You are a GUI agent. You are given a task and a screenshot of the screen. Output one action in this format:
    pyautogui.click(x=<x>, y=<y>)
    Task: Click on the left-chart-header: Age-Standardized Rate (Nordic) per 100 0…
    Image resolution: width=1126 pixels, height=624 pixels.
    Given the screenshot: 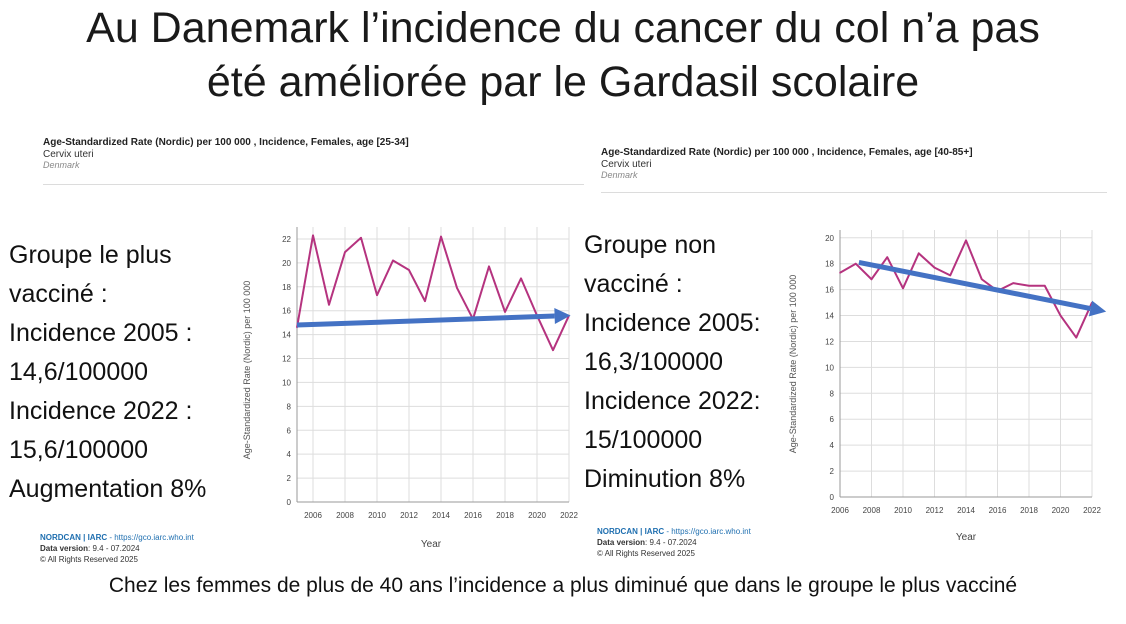 What is the action you would take?
    pyautogui.click(x=226, y=153)
    